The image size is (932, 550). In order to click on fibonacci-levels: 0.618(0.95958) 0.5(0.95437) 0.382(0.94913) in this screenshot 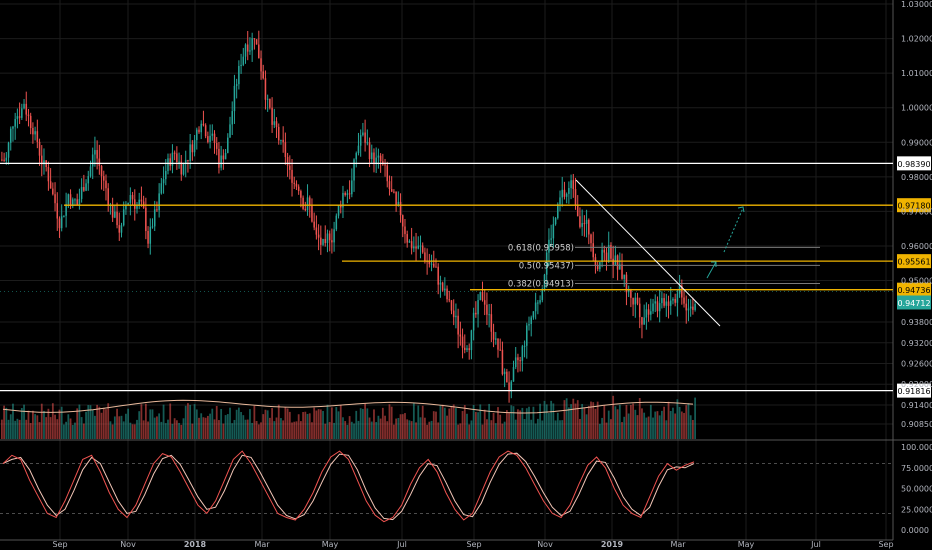, I will do `click(664, 266)`.